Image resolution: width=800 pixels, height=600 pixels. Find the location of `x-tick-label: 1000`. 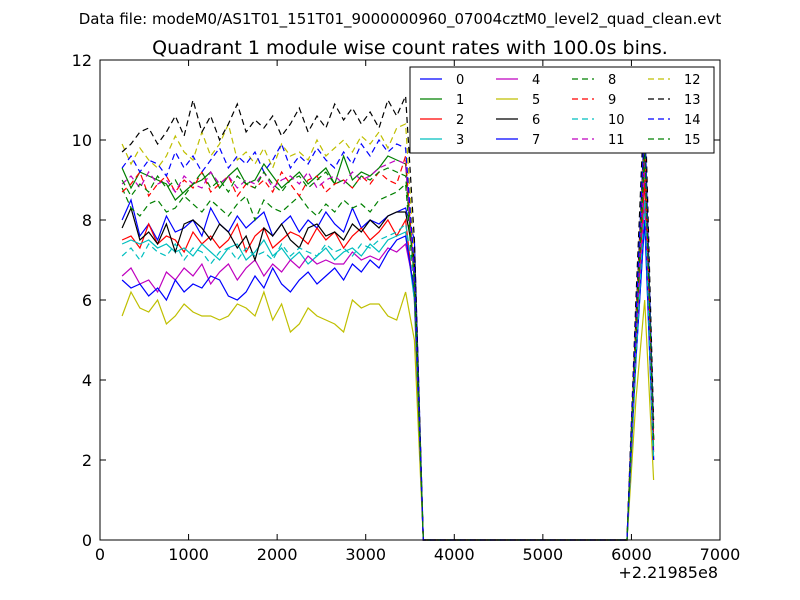

x-tick-label: 1000 is located at coordinates (188, 554).